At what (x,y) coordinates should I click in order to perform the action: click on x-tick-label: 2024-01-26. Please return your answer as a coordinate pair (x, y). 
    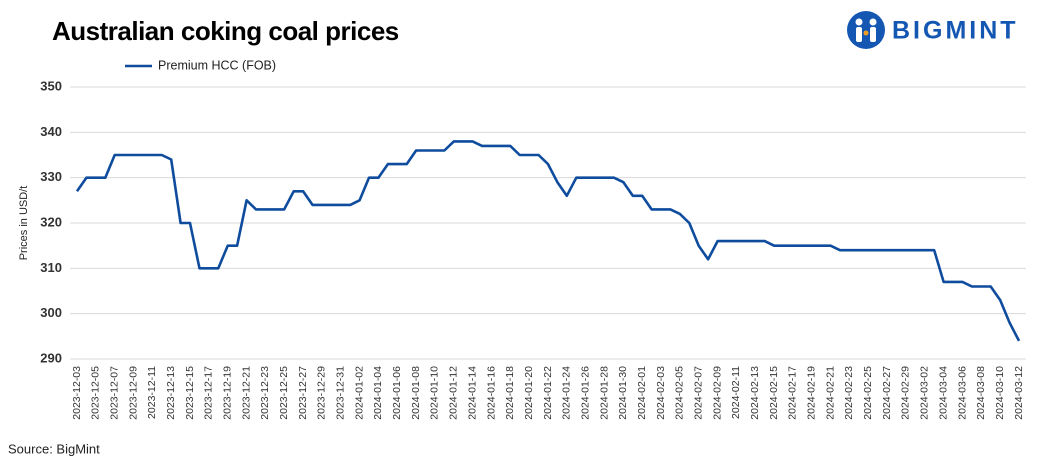
    Looking at the image, I should click on (585, 393).